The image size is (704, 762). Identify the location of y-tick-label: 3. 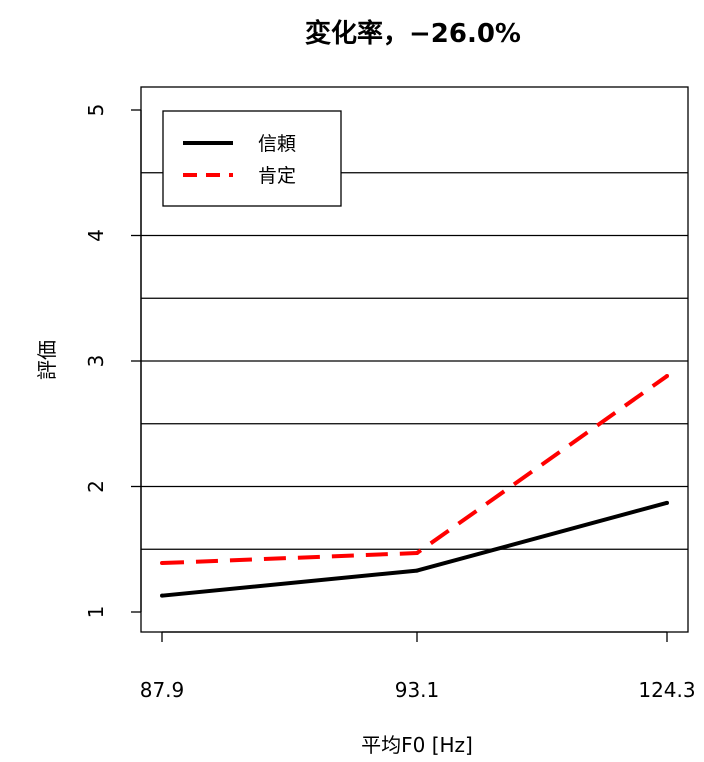
(96, 361).